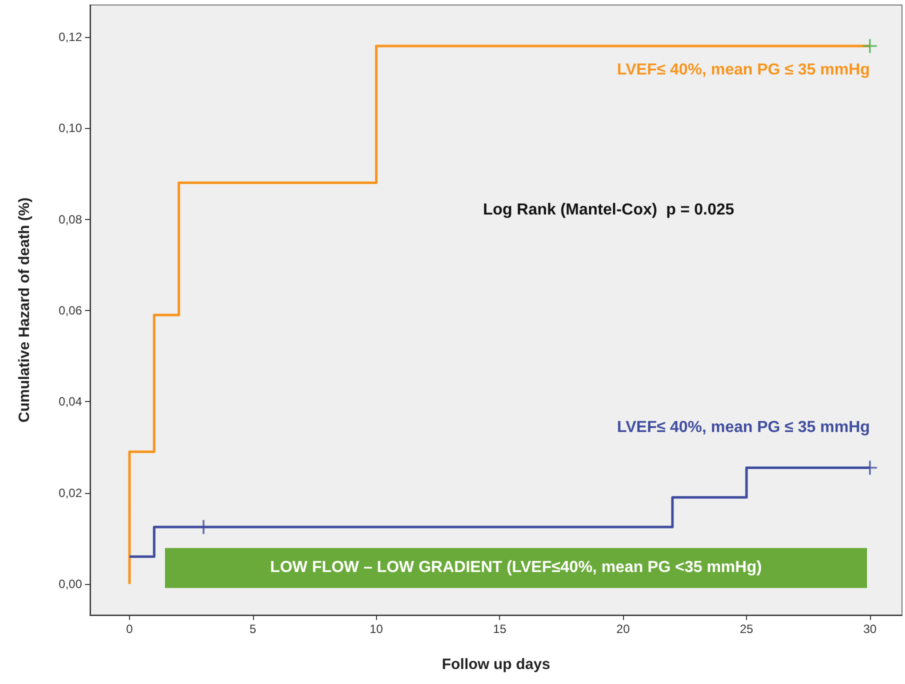  Describe the element at coordinates (70, 219) in the screenshot. I see `y-tick-label: 0,08` at that location.